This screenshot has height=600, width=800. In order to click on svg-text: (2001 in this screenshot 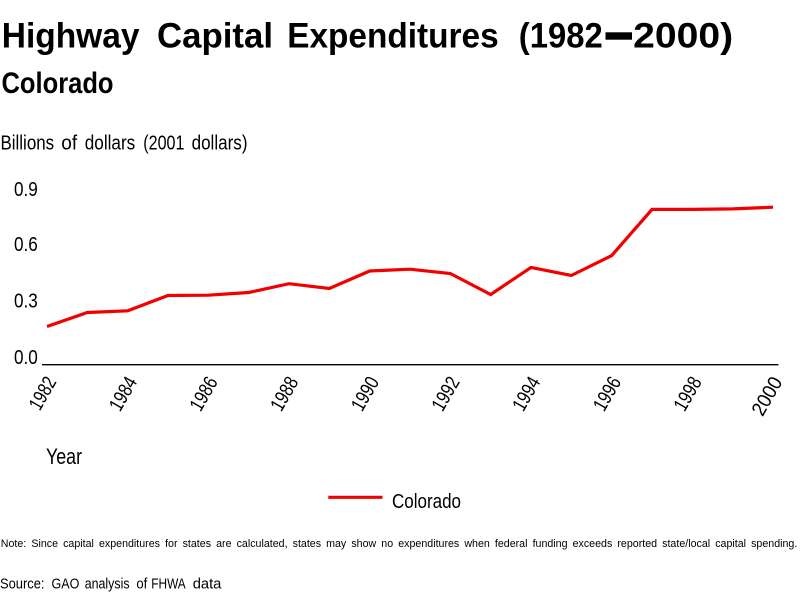, I will do `click(163, 144)`.